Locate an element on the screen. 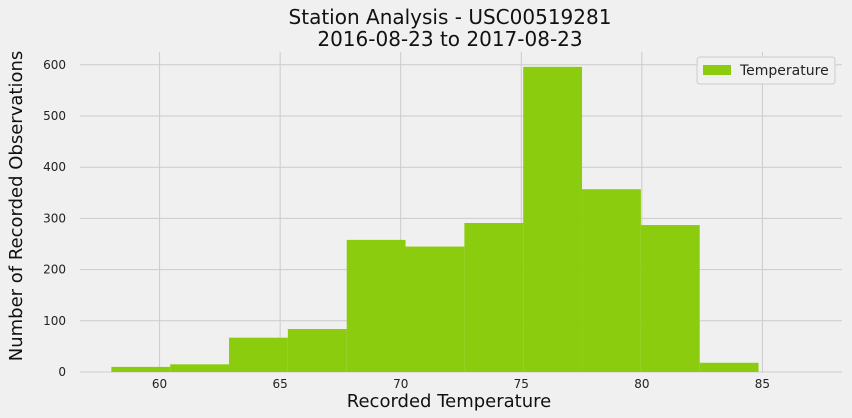  y-axis-label: Number of Recorded Observations is located at coordinates (16, 206).